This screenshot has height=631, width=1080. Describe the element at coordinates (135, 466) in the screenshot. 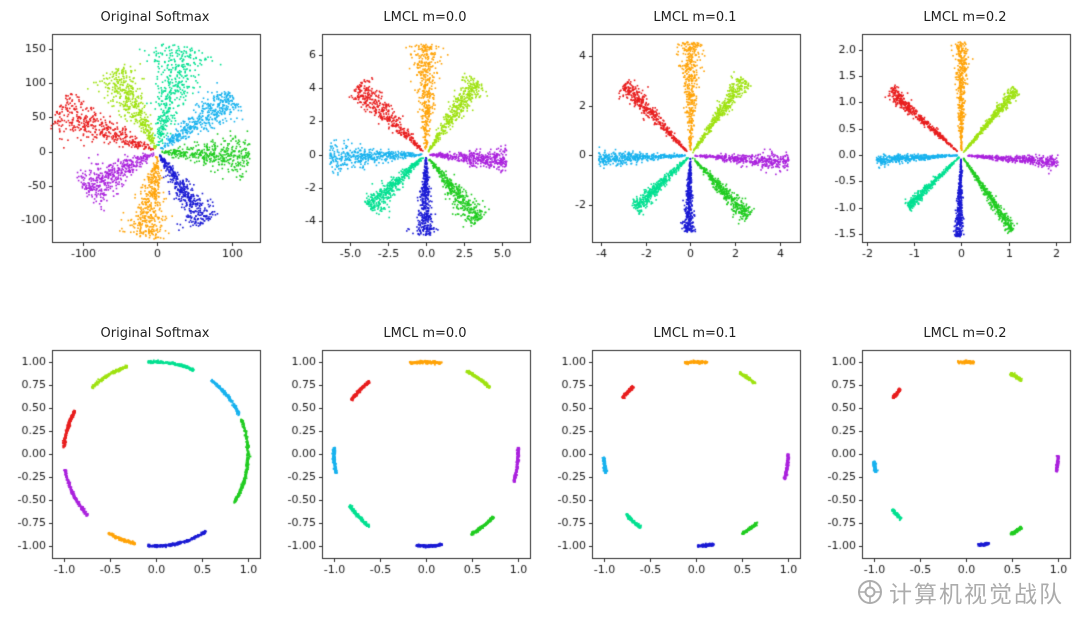

I see `scatter-canvas-original-softmax-normalized` at that location.